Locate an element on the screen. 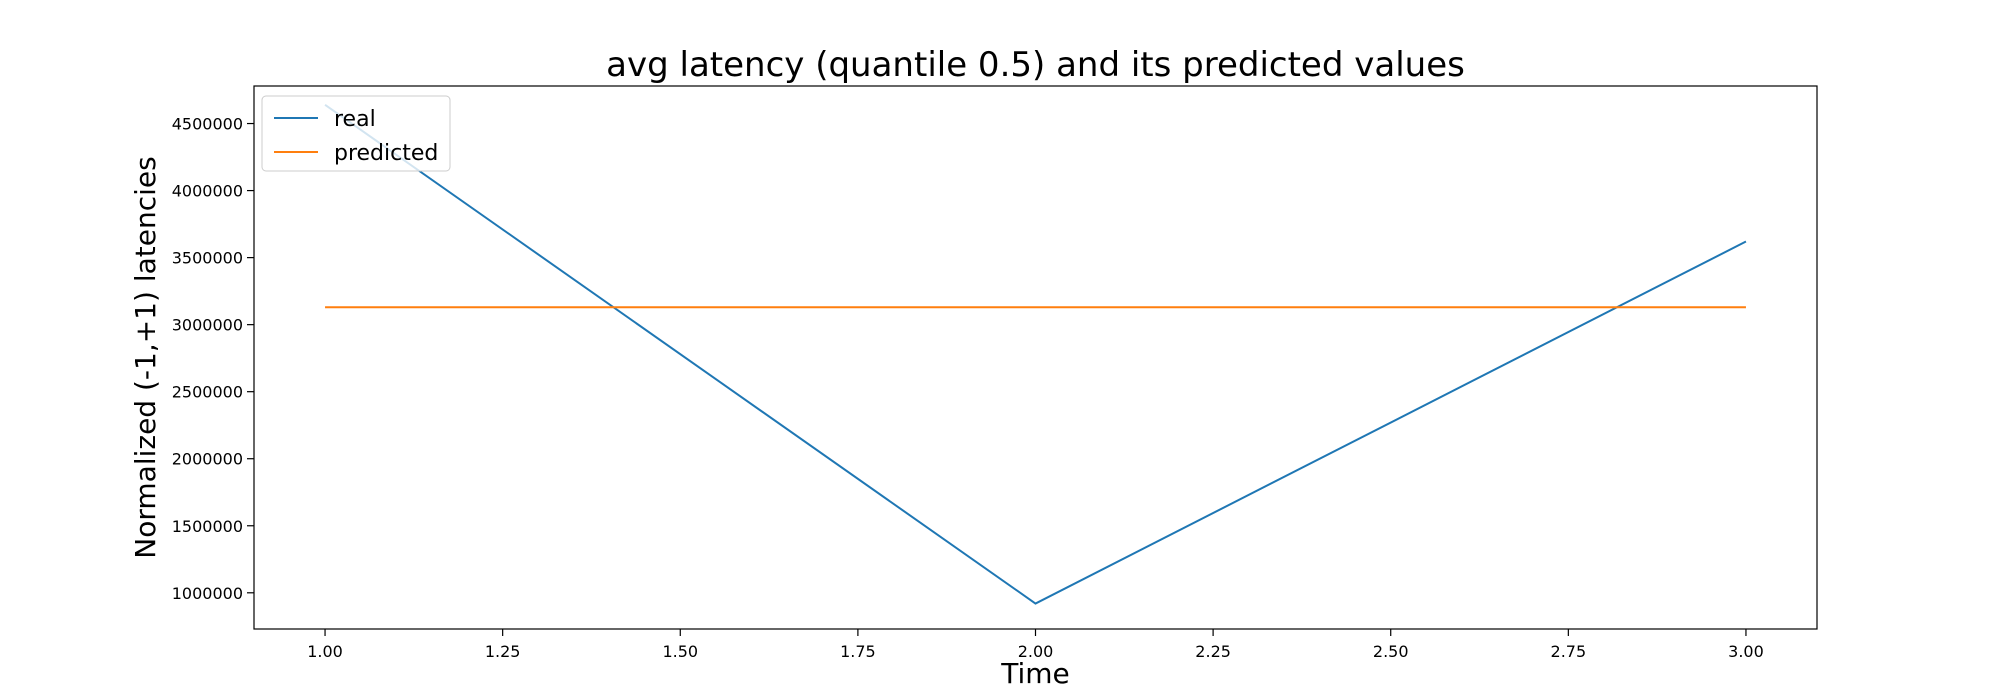 The height and width of the screenshot is (700, 2000). x-axis-label: Time is located at coordinates (1035, 673).